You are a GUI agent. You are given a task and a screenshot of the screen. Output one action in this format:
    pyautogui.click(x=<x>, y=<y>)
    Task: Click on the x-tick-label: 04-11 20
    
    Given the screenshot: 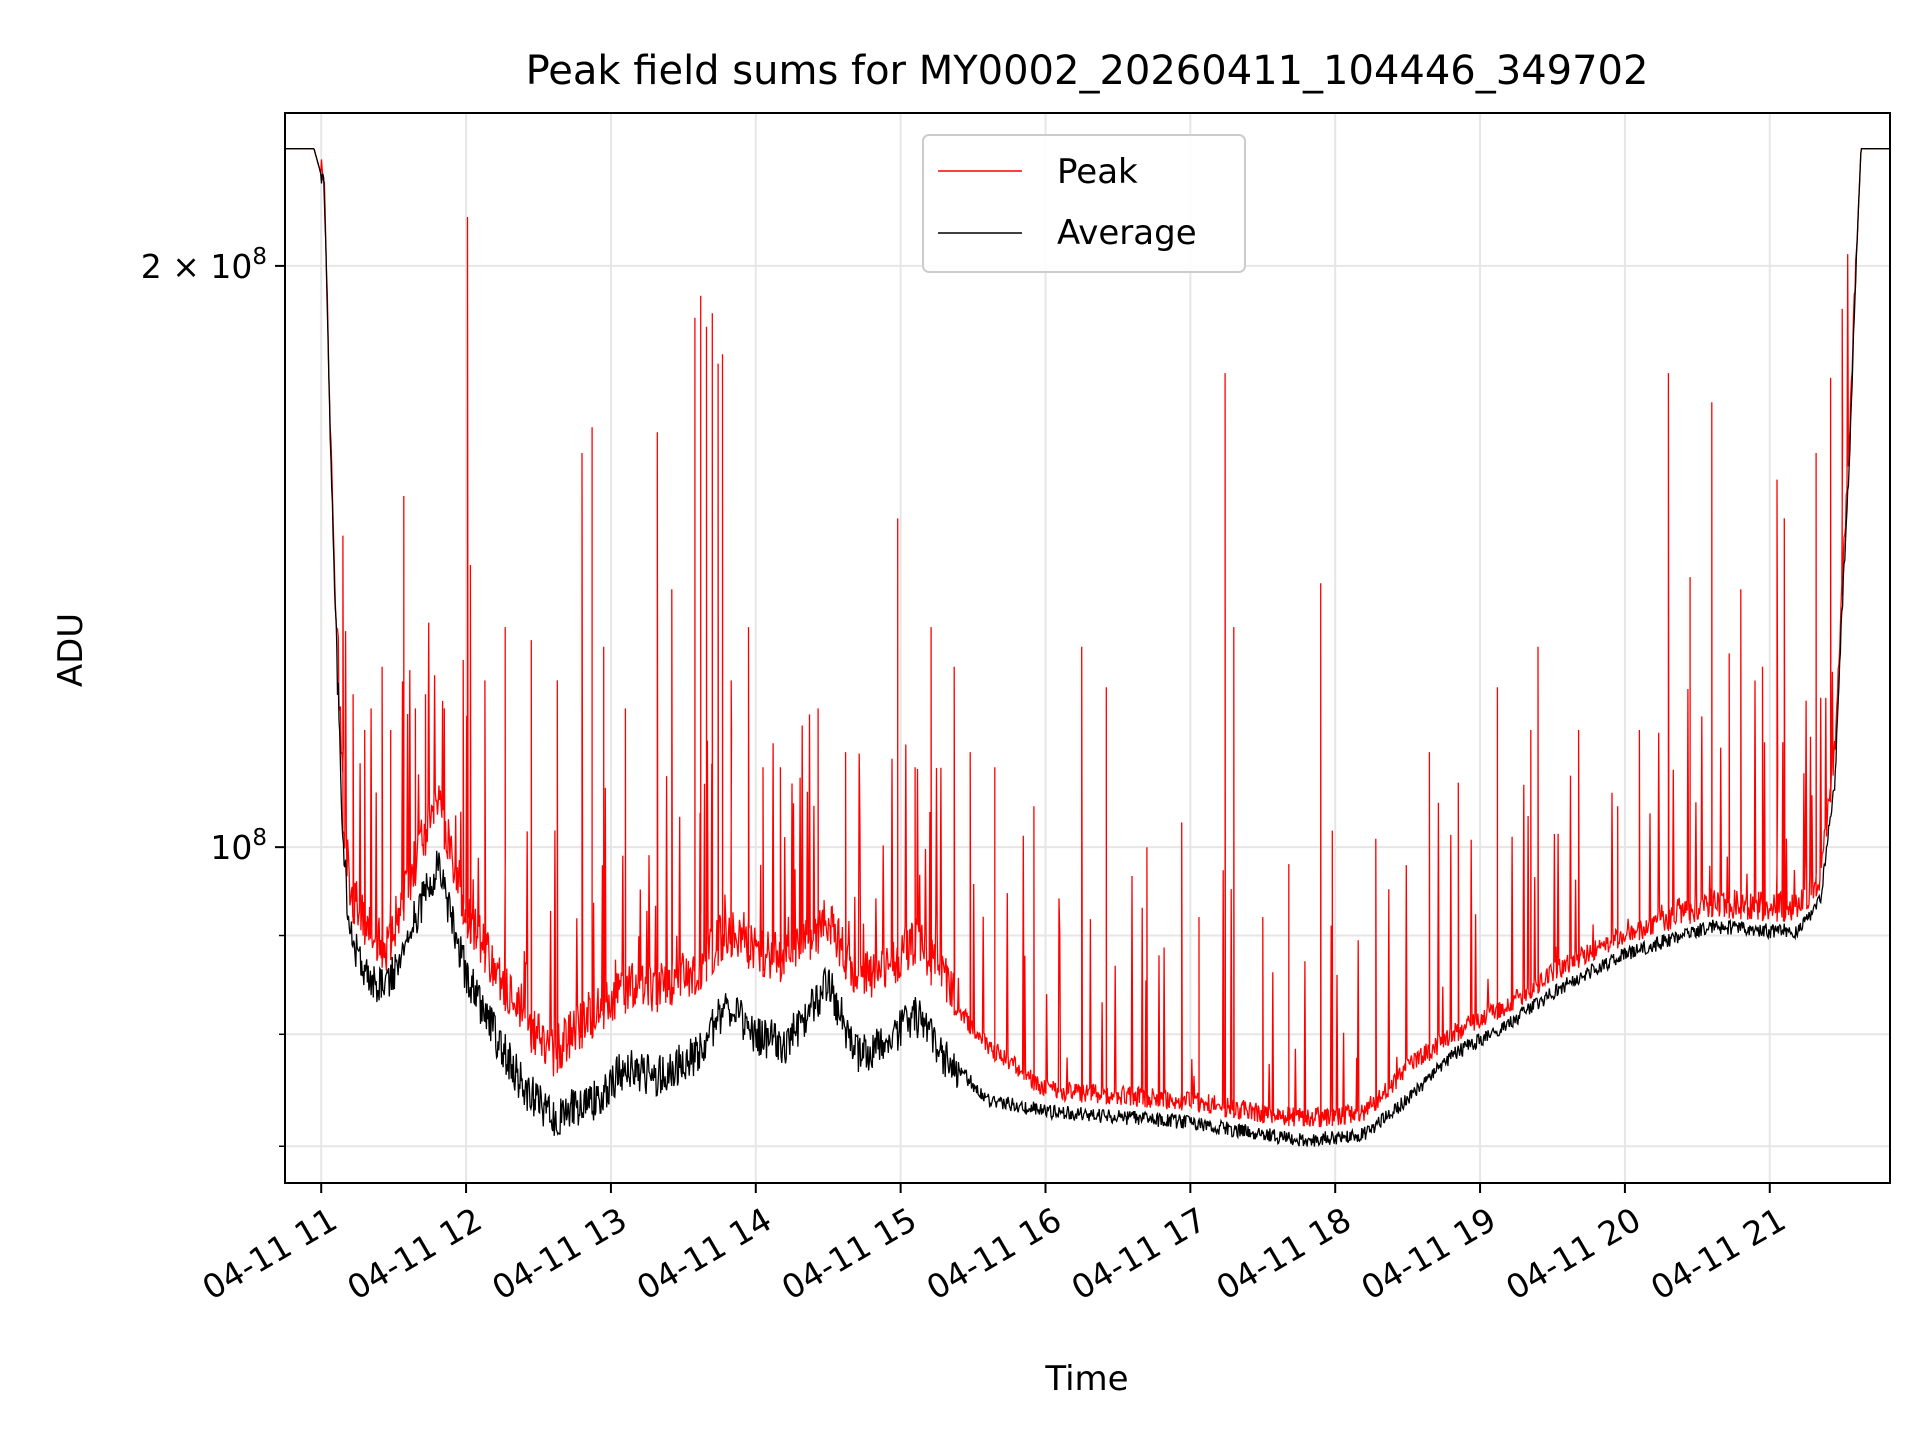 What is the action you would take?
    pyautogui.click(x=1573, y=1254)
    